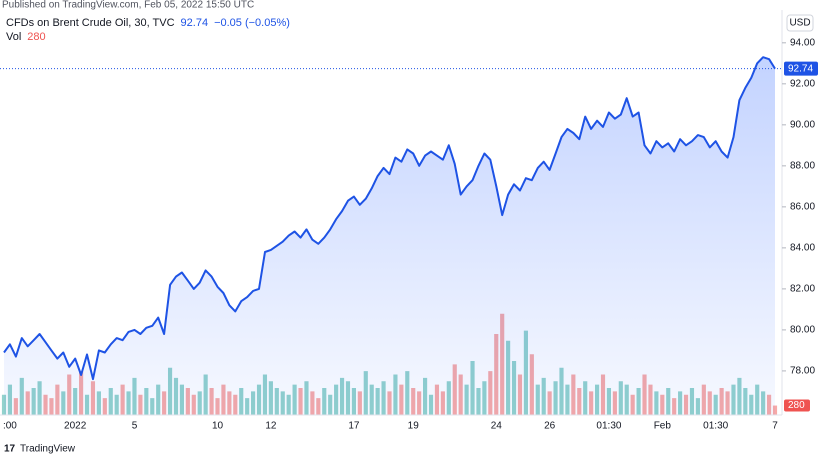 This screenshot has height=462, width=820. Describe the element at coordinates (10, 426) in the screenshot. I see `x-tick-label: :00` at that location.